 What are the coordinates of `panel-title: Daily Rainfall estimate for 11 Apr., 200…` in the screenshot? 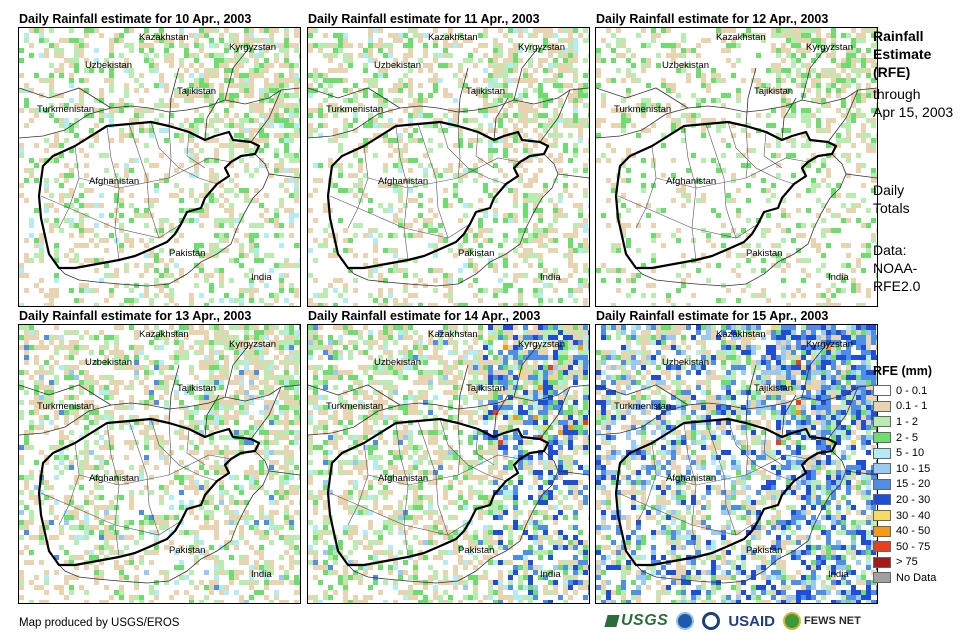 It's located at (424, 19).